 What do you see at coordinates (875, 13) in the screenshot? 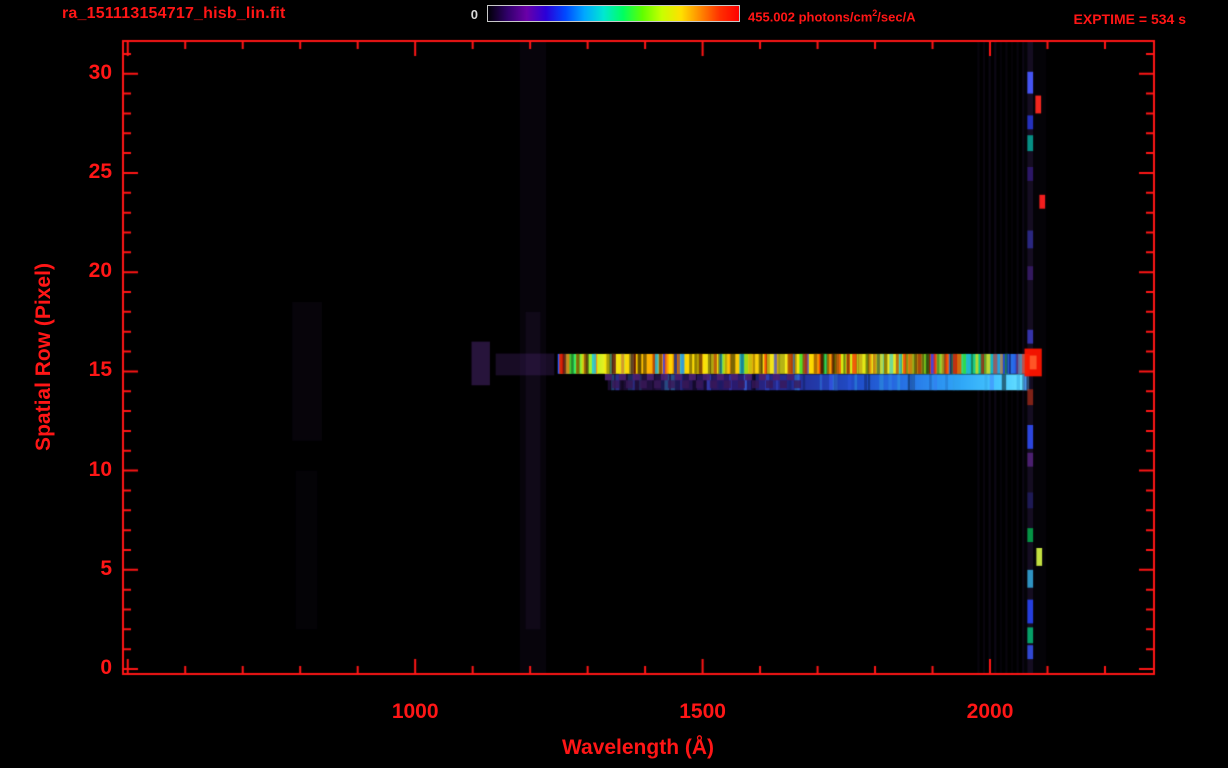
I see `colorbar-max-exponent: 2` at bounding box center [875, 13].